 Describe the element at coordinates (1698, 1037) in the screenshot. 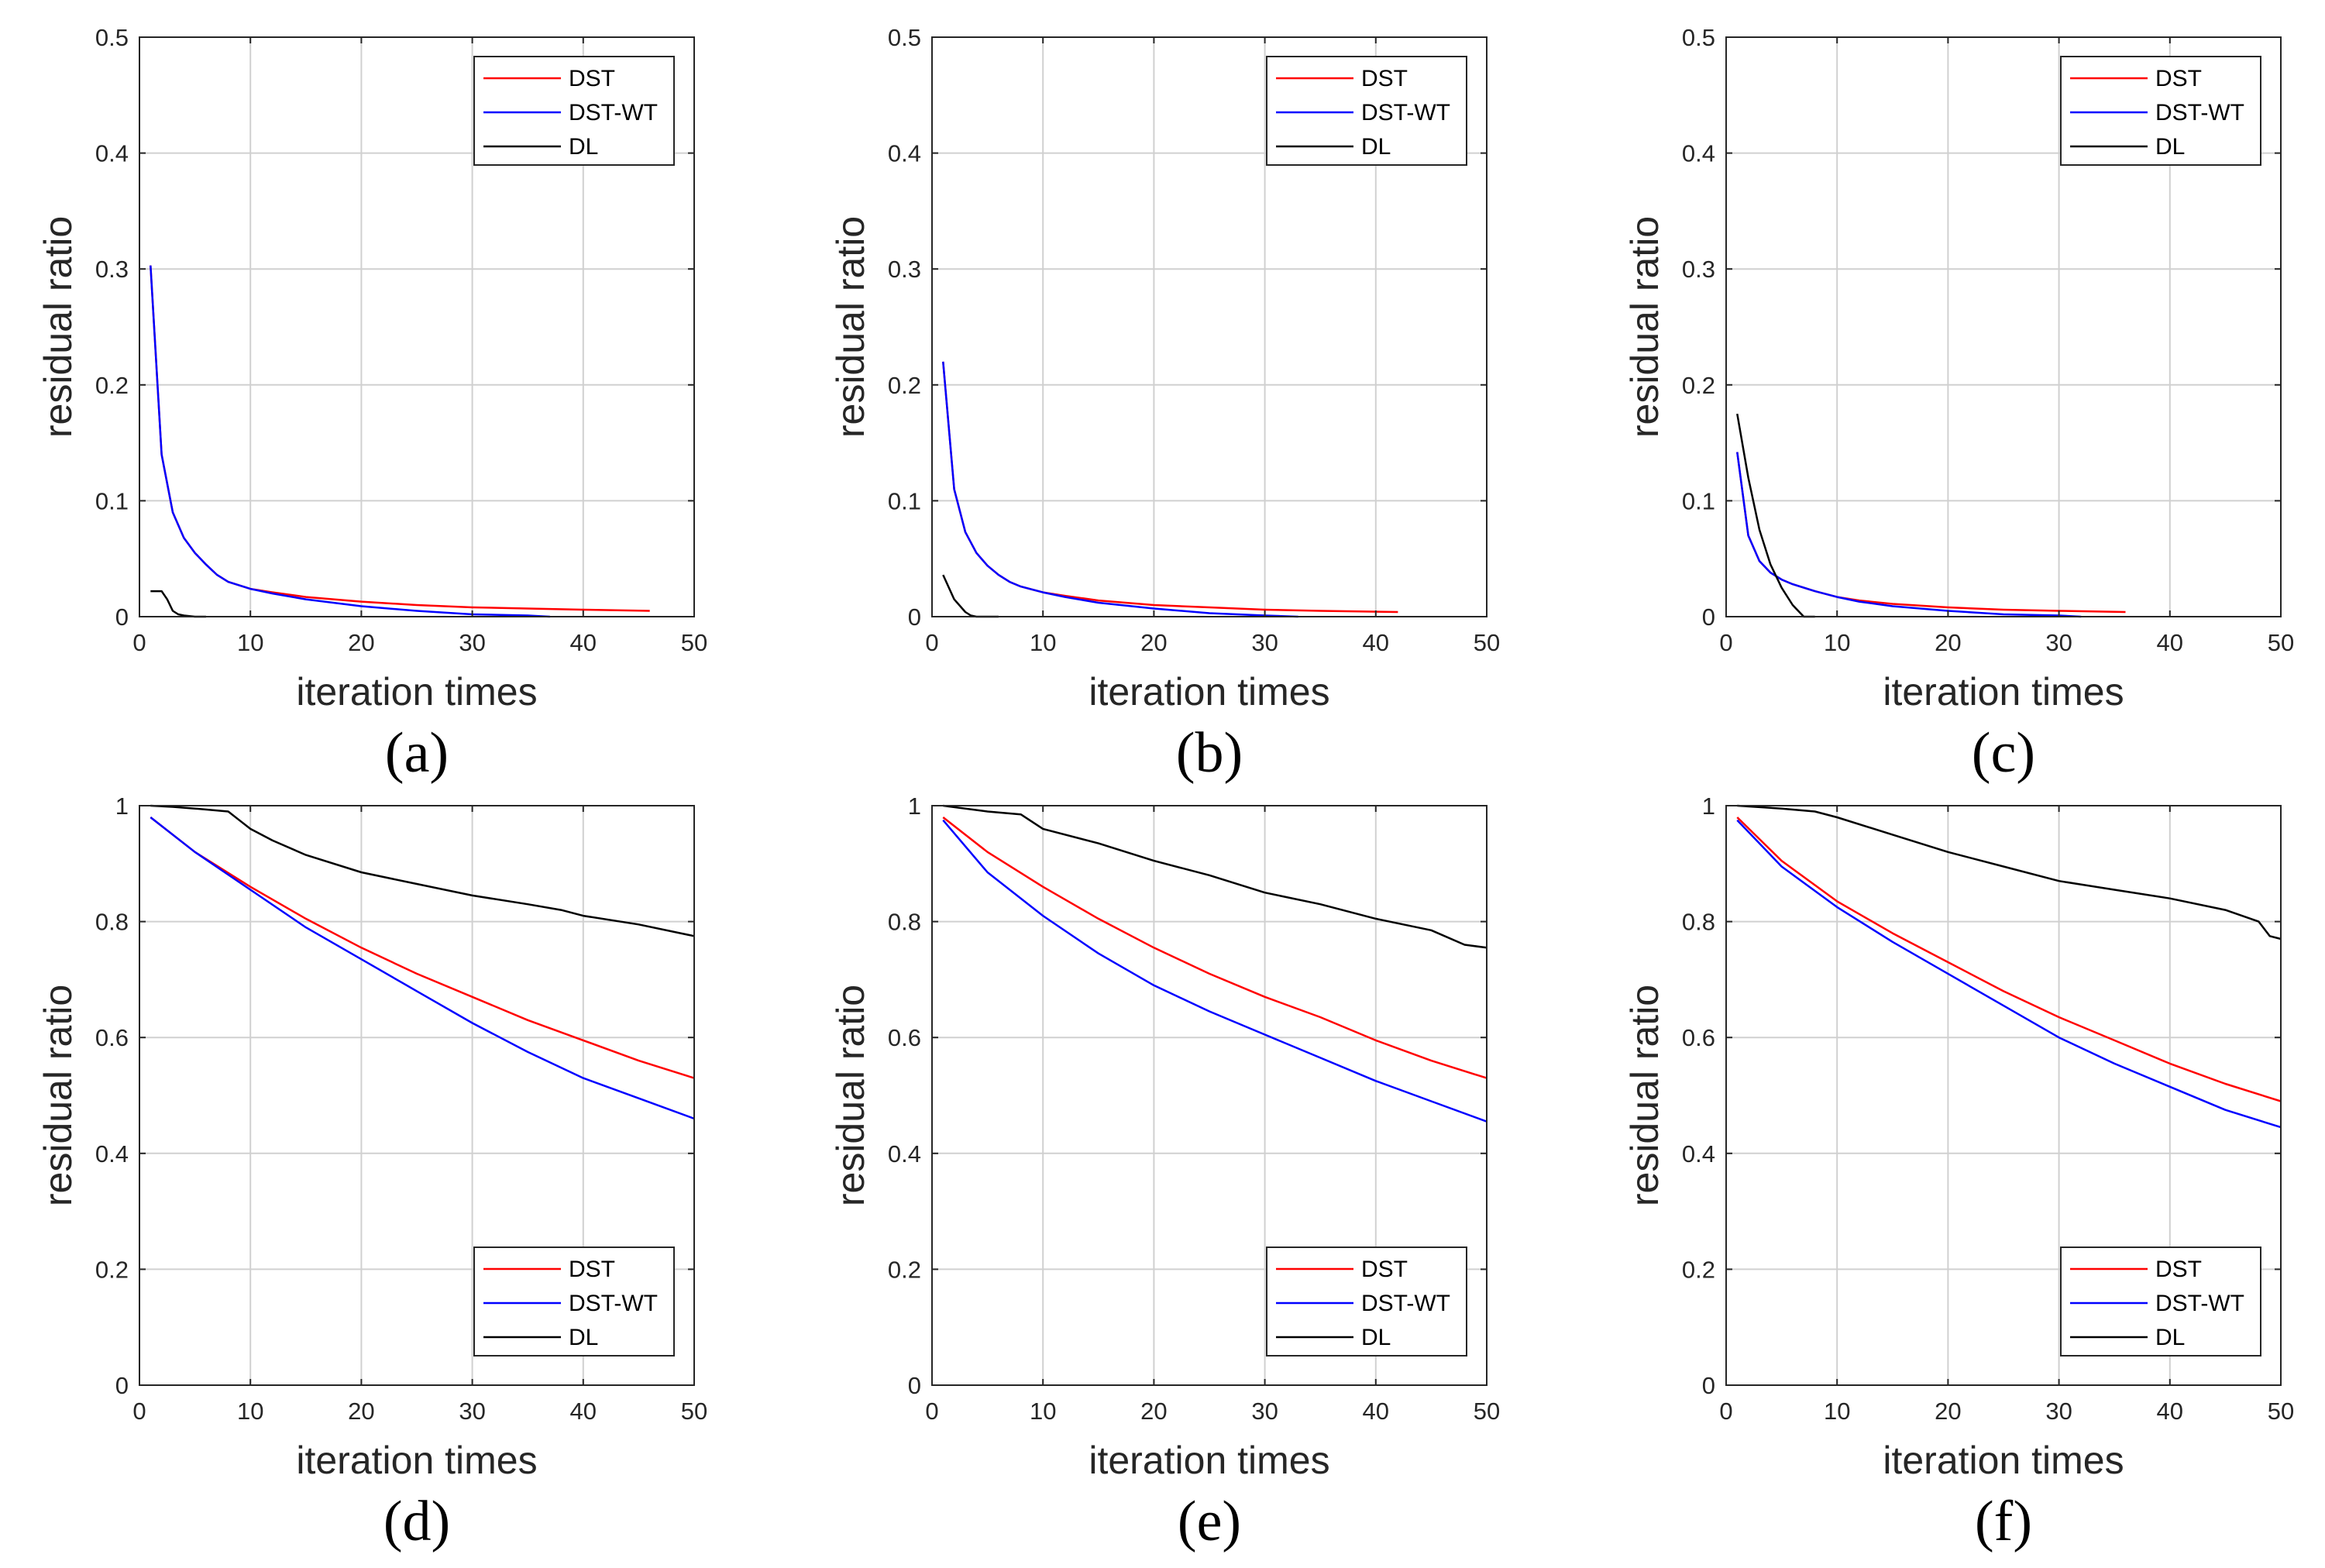

I see `y-tick-label: 0.6` at that location.